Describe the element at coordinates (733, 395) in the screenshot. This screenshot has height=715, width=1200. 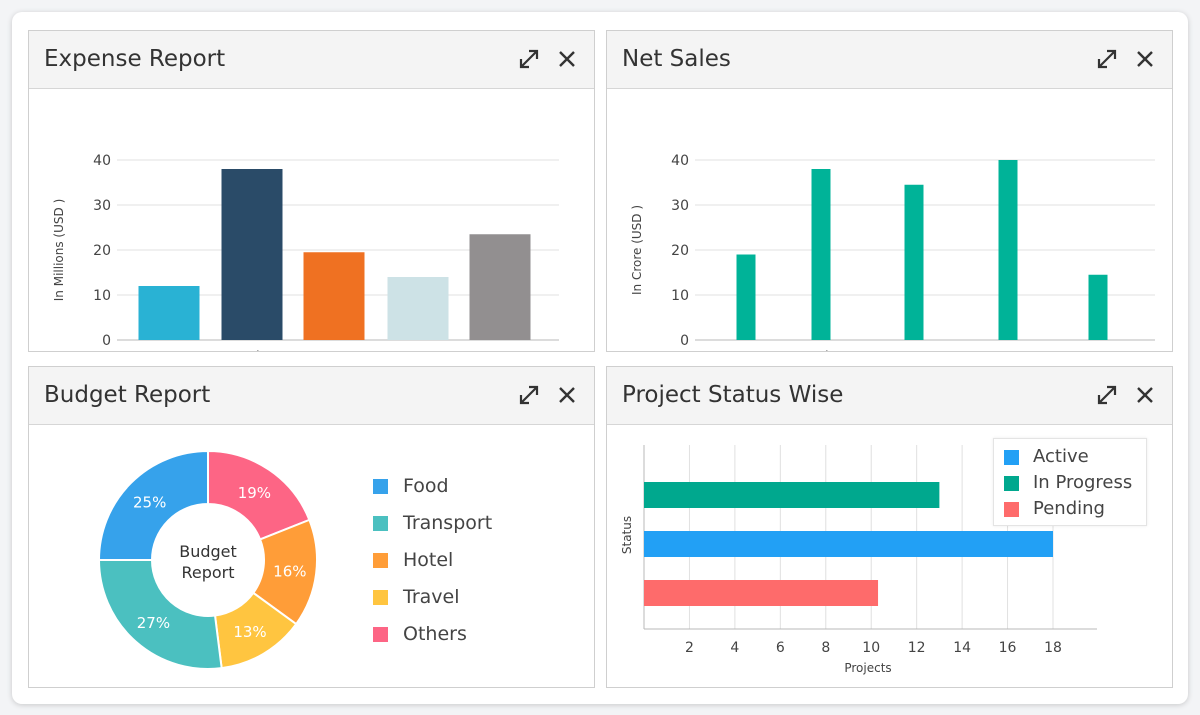
I see `panel-title: Project Status Wise` at that location.